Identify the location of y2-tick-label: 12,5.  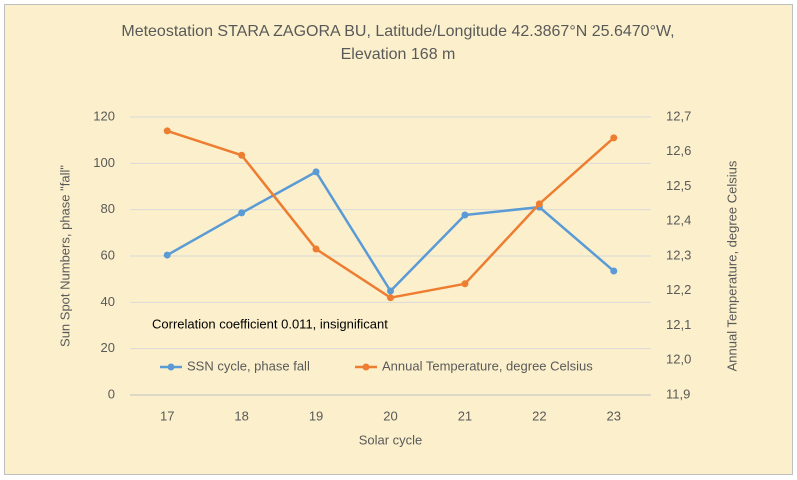
(678, 185).